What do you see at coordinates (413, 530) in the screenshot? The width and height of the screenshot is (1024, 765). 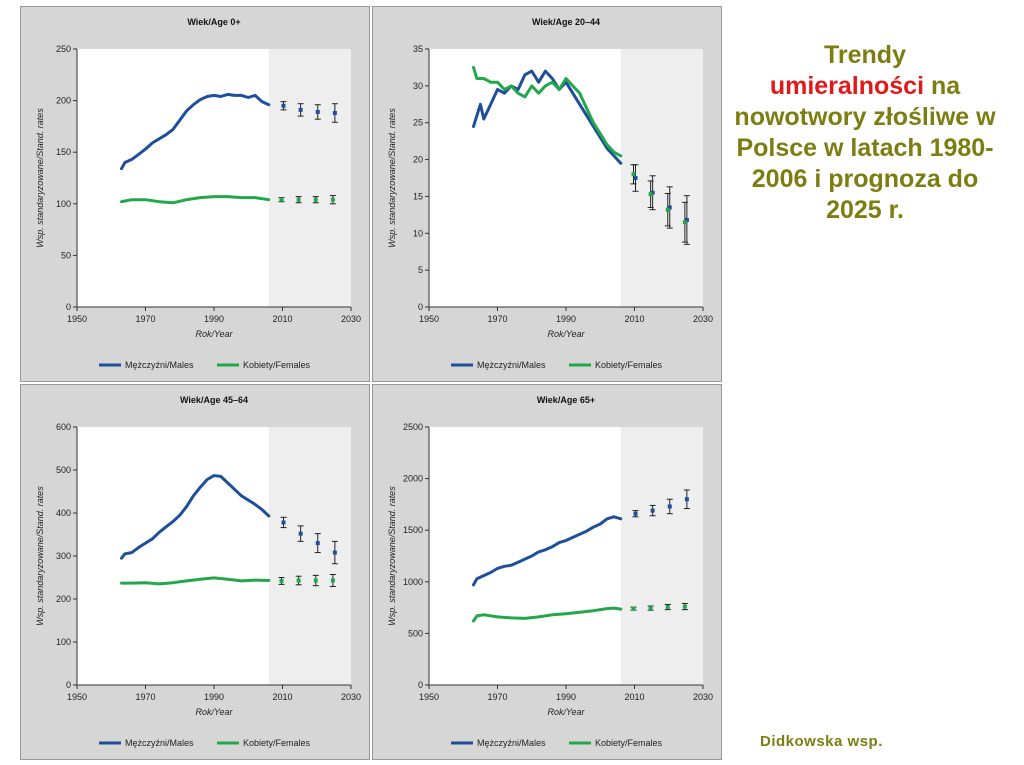 I see `y-tick-label: 1500` at bounding box center [413, 530].